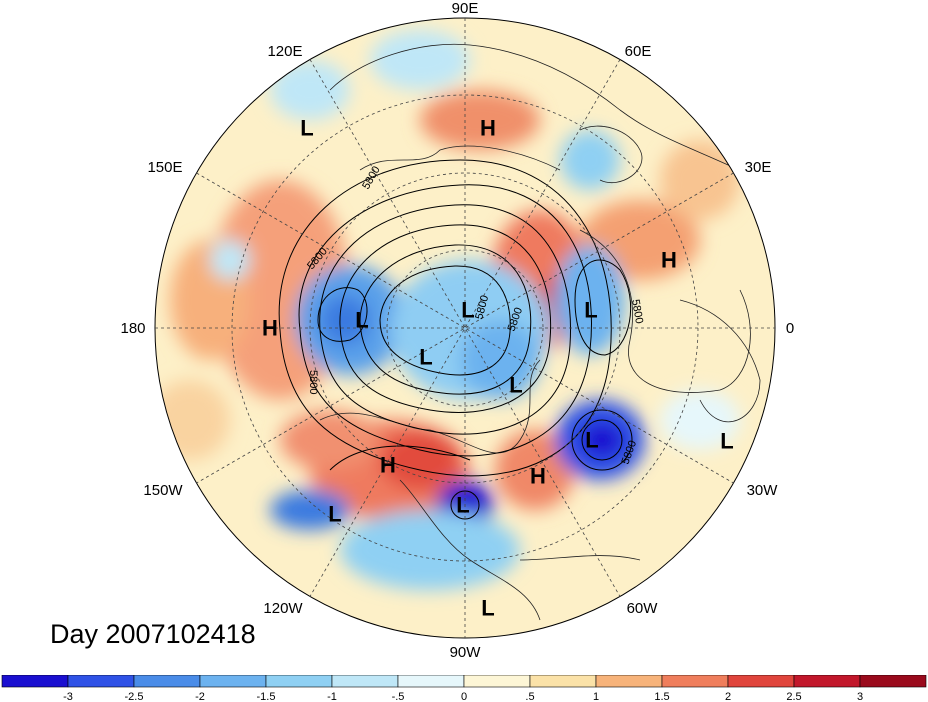 This screenshot has width=928, height=702. What do you see at coordinates (758, 167) in the screenshot?
I see `lon-label-30e: 30E` at bounding box center [758, 167].